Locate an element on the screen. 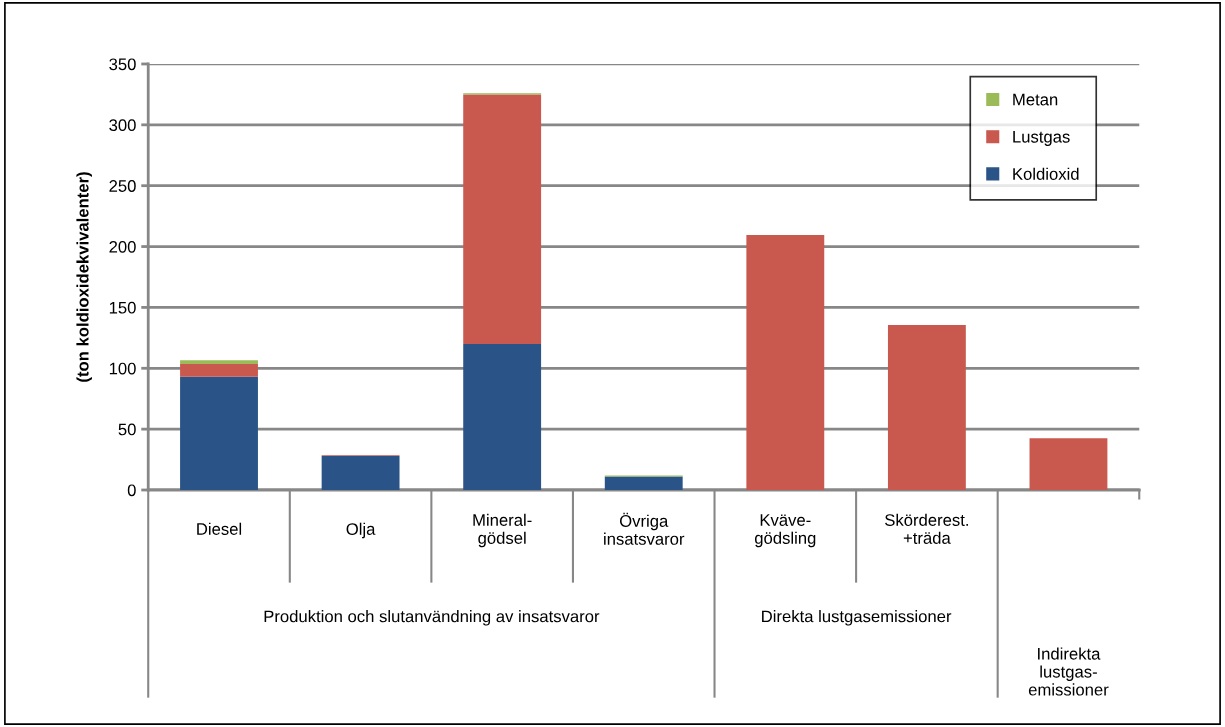 Image resolution: width=1225 pixels, height=727 pixels. y-tick-label: 300 is located at coordinates (122, 125).